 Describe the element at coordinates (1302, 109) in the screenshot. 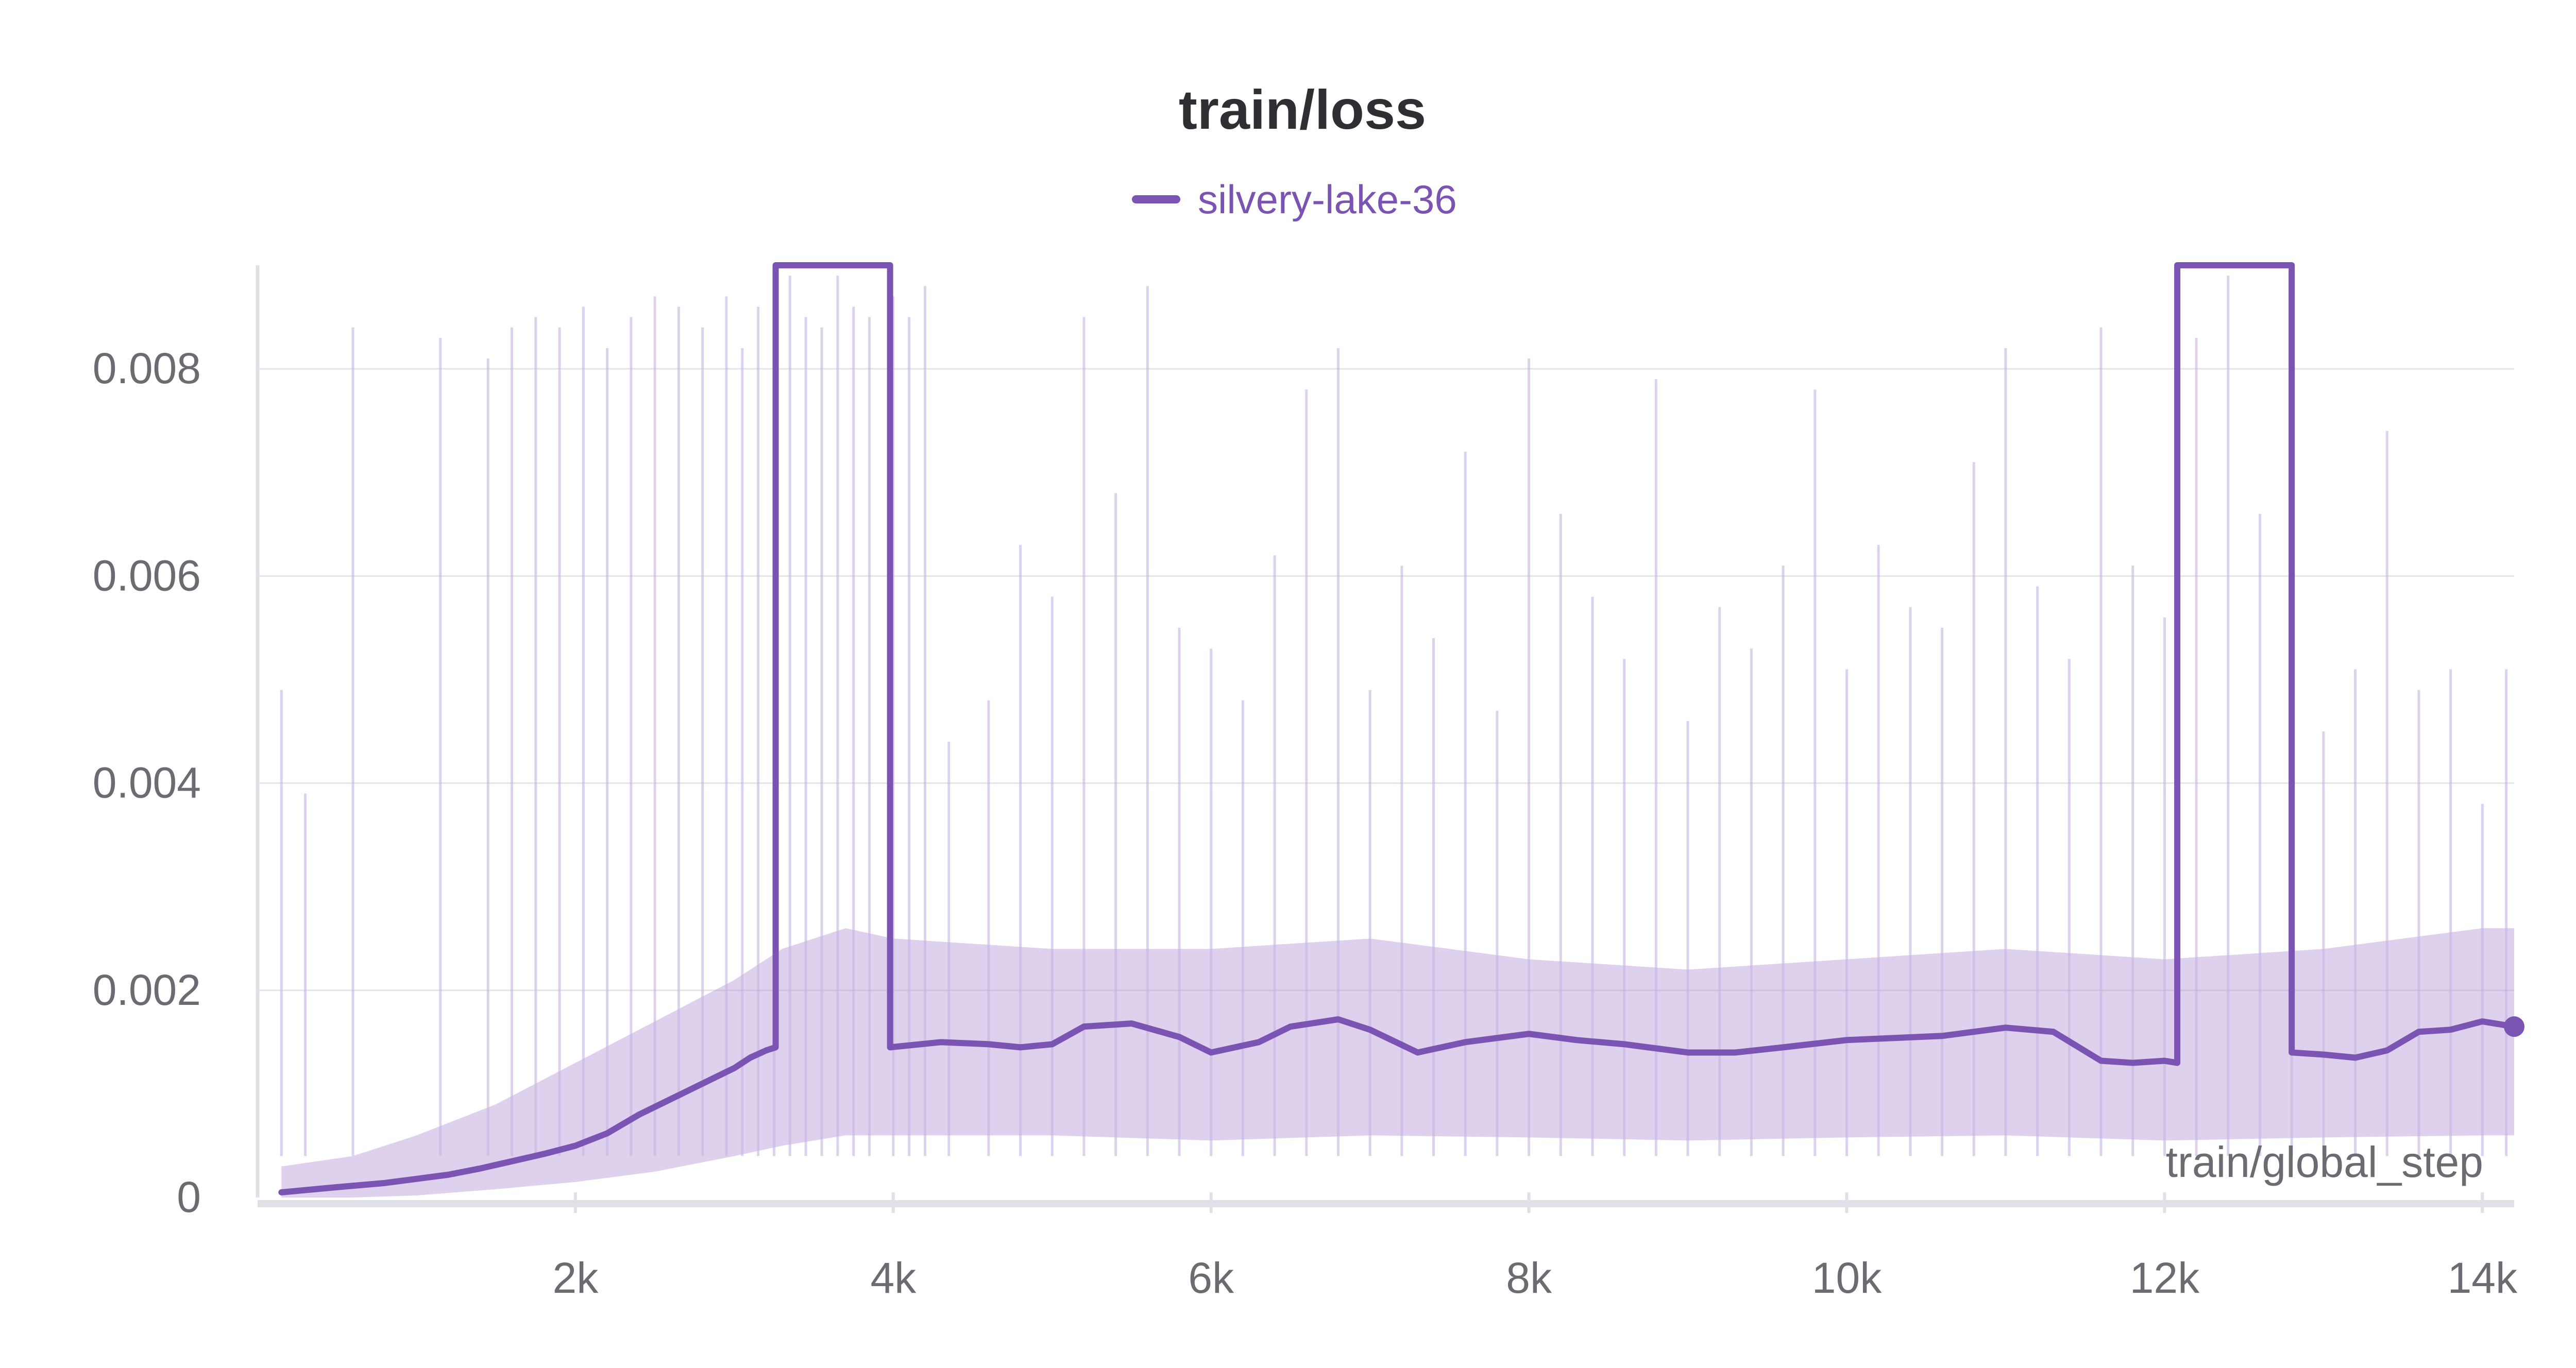

I see `chart-title: train/loss` at that location.